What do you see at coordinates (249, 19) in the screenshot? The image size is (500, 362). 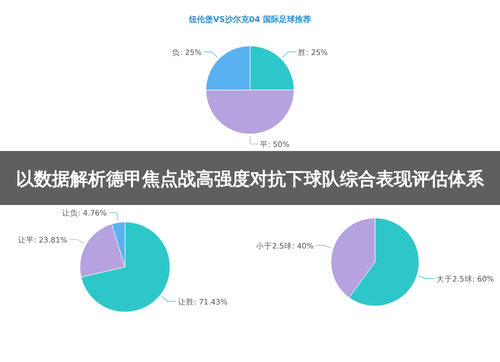 I see `chart-title: 纽伦堡VS沙尔克04 国际足球推荐` at bounding box center [249, 19].